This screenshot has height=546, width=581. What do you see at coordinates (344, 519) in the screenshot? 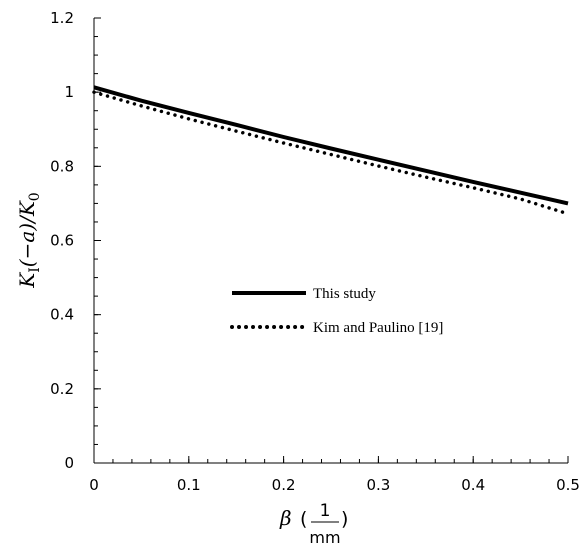
I see `x-title-close-paren: )` at bounding box center [344, 519].